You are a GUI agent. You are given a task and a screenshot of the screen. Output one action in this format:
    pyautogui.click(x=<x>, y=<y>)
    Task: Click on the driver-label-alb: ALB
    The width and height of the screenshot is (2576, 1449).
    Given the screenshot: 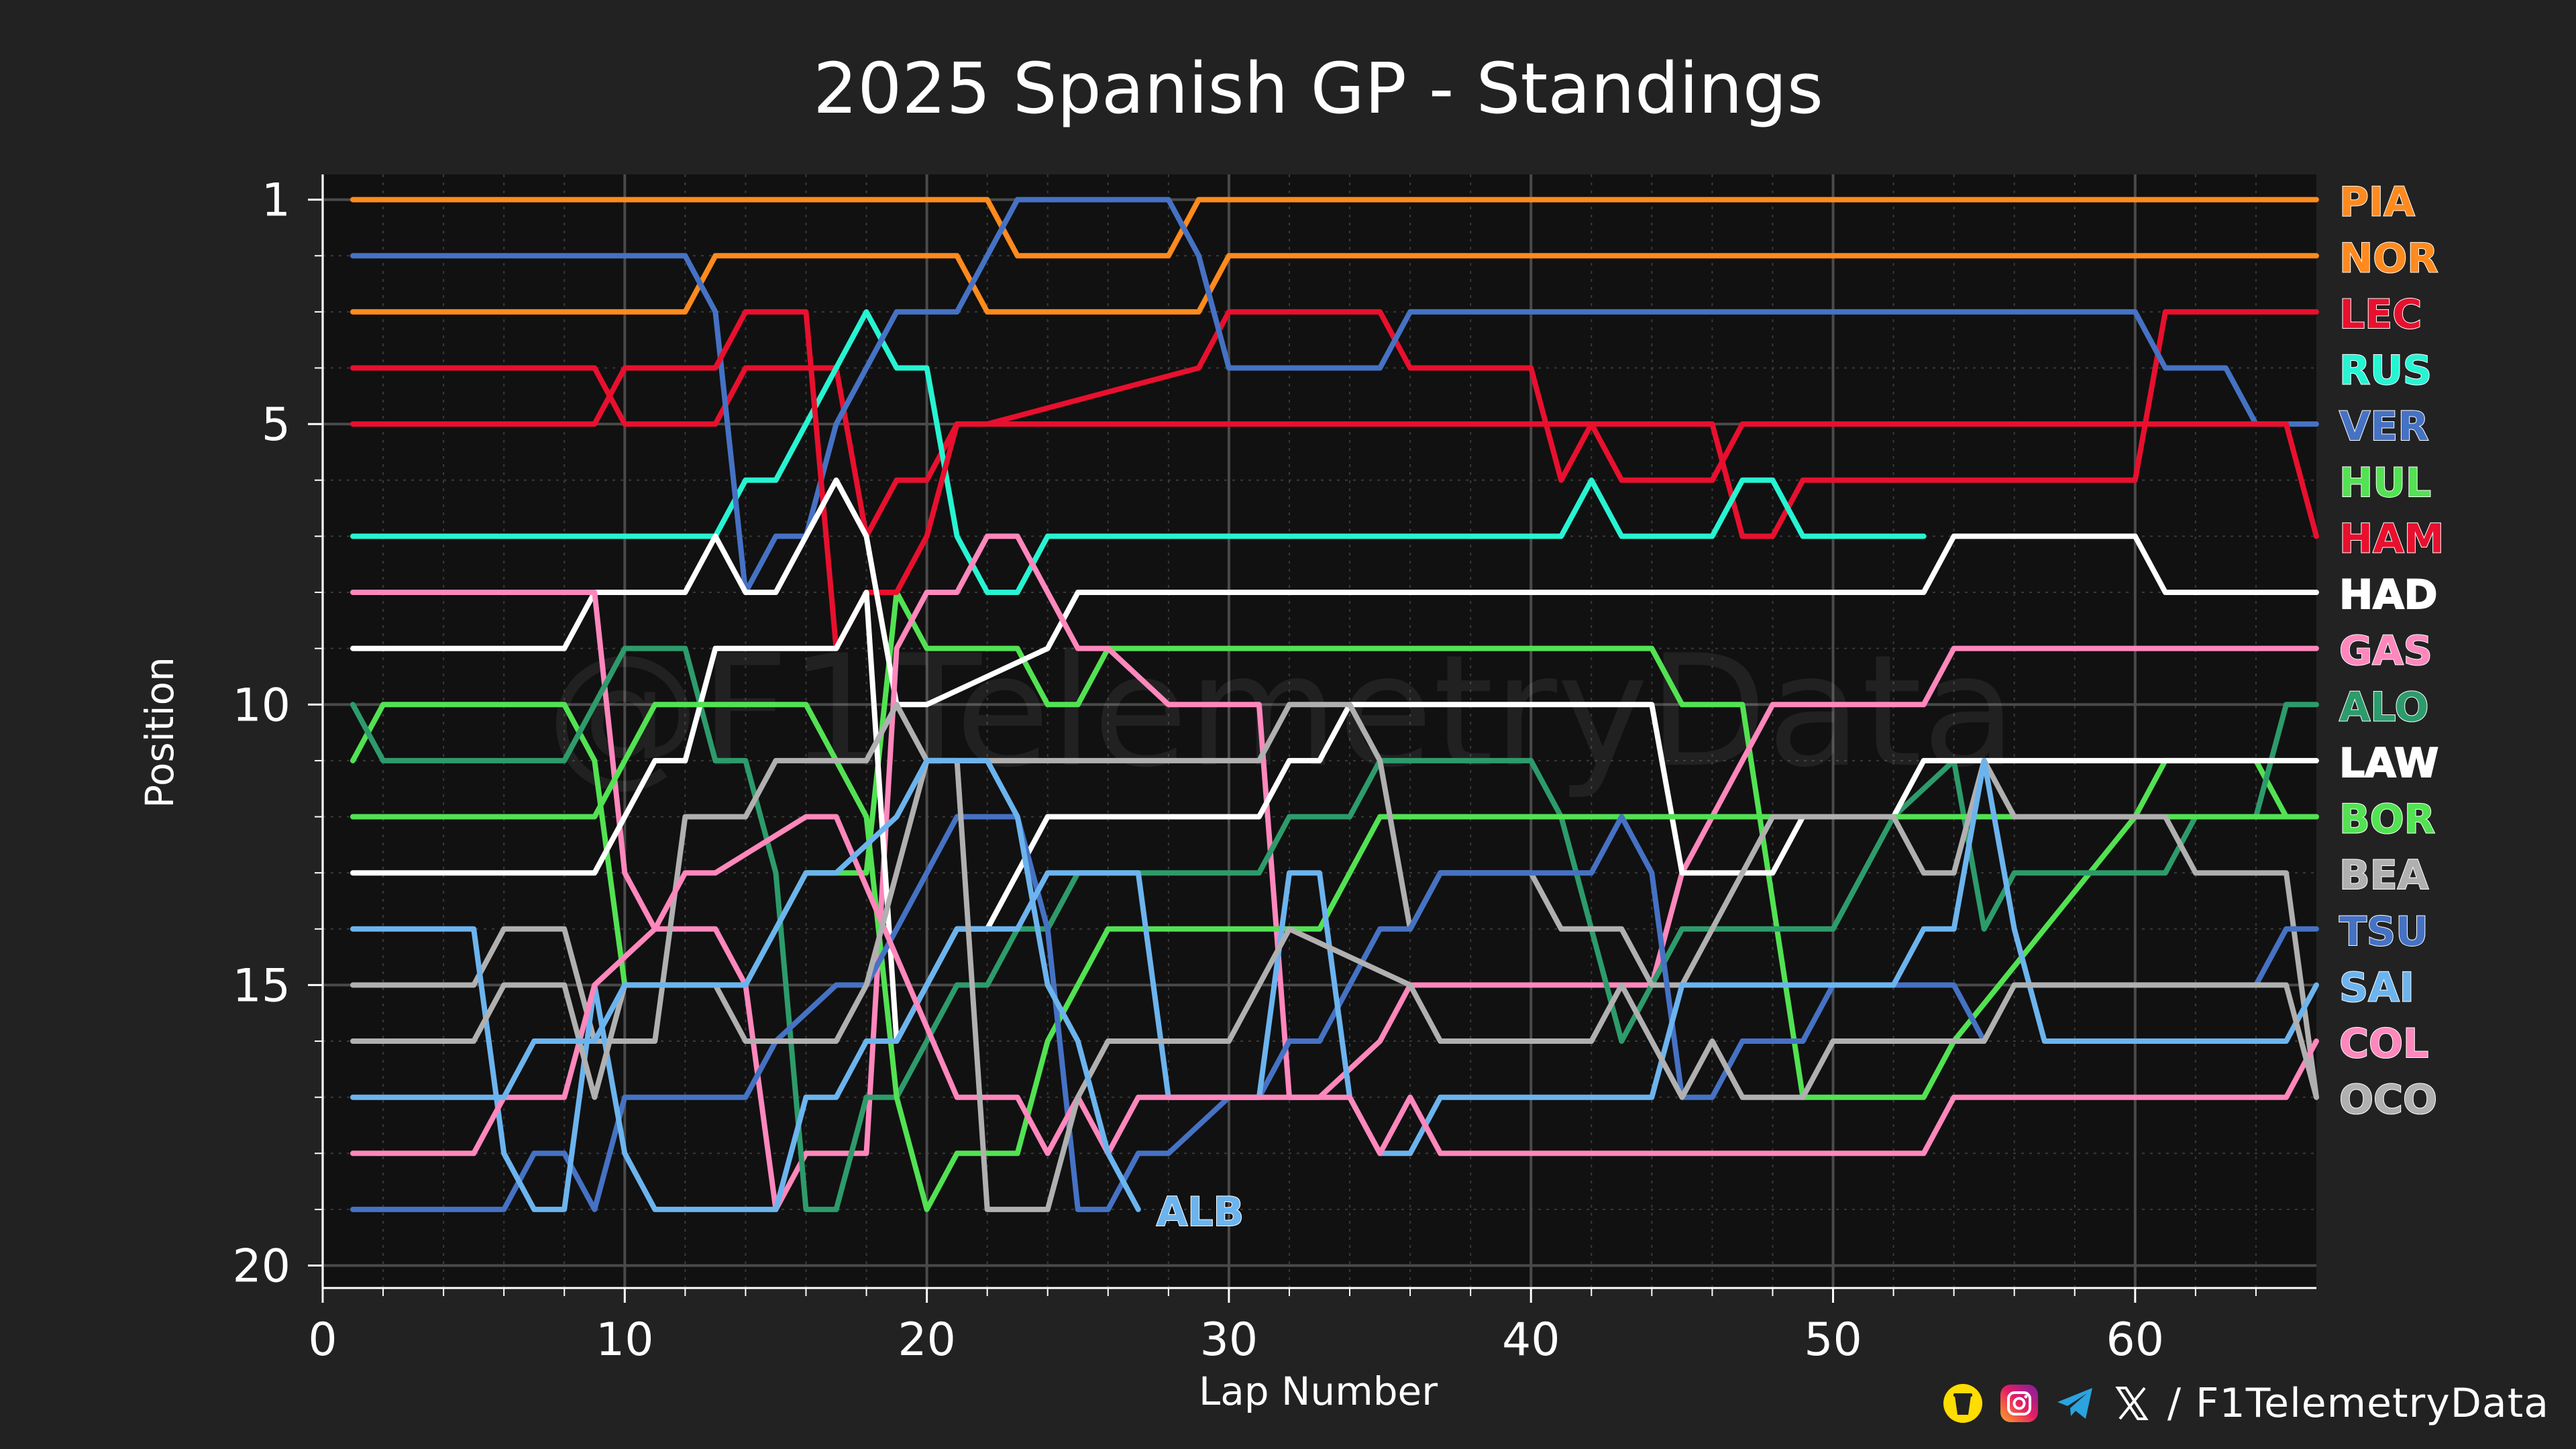 What is the action you would take?
    pyautogui.click(x=1200, y=1212)
    